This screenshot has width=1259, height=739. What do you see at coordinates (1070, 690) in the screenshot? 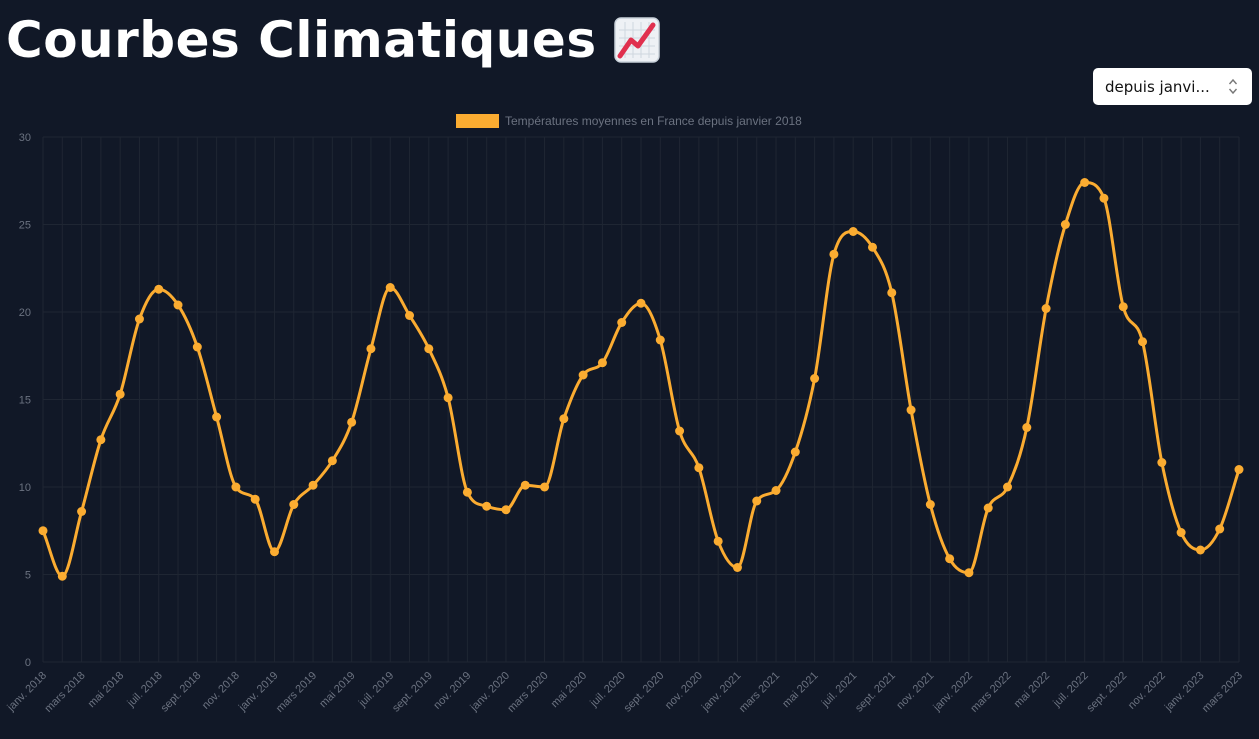
I see `x-tick-label: juil. 2022` at bounding box center [1070, 690].